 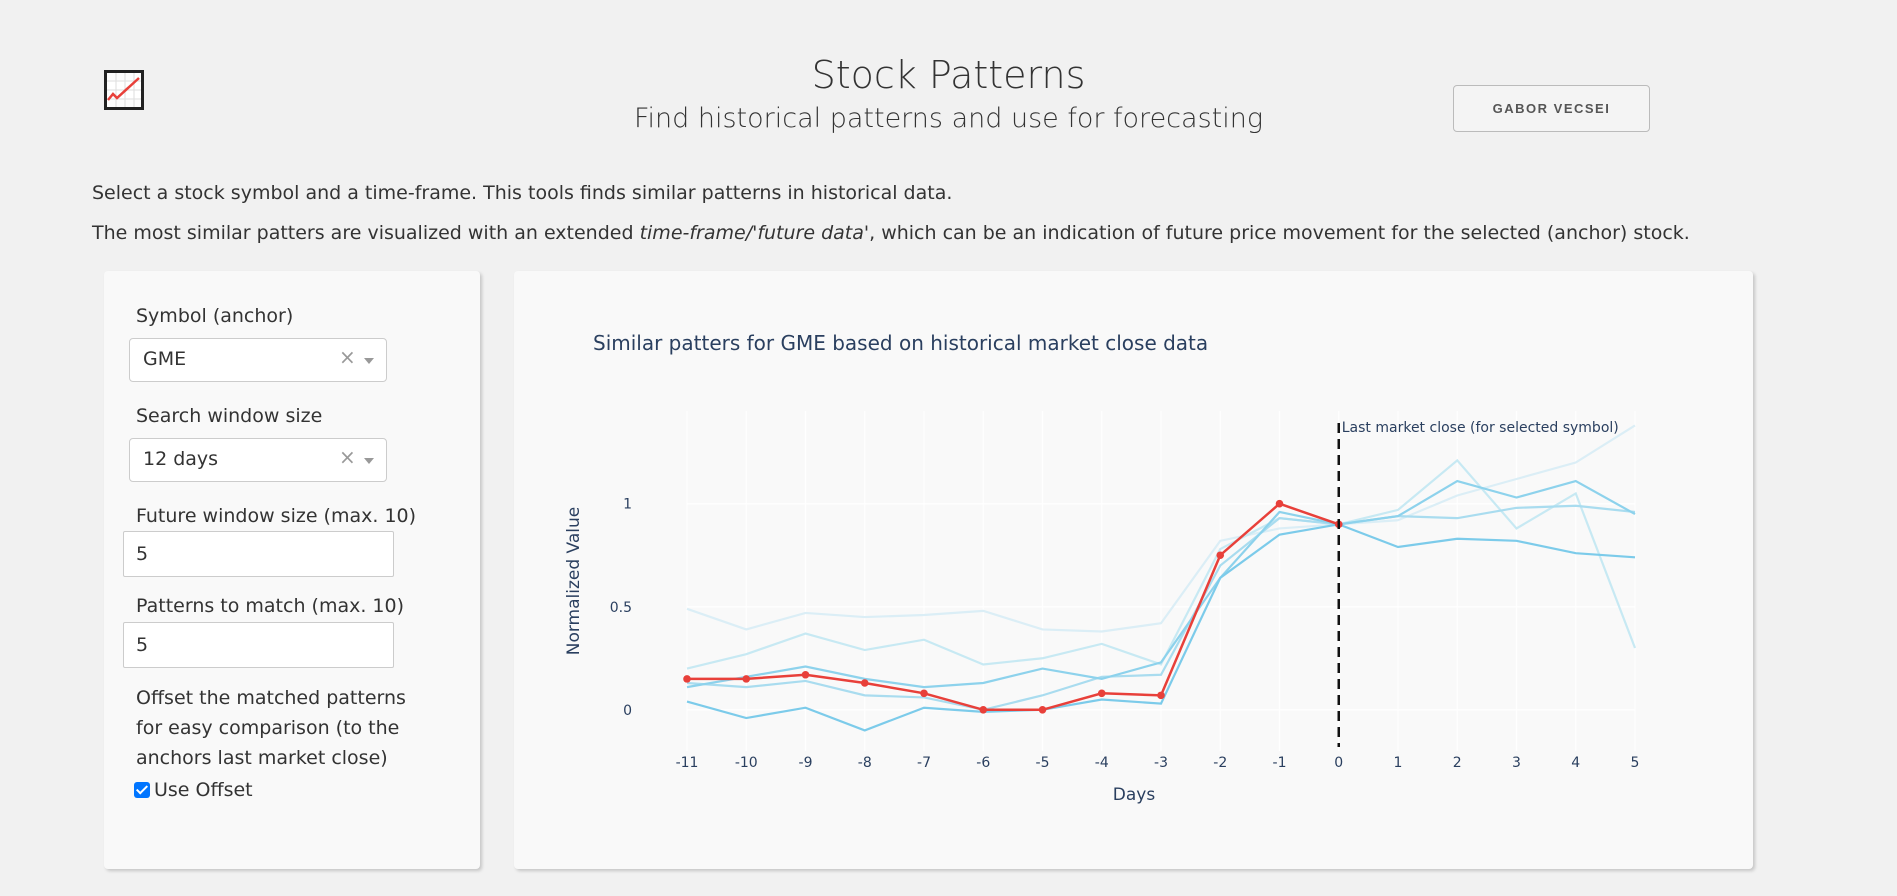 I want to click on window-size-value: 12 days, so click(x=181, y=459).